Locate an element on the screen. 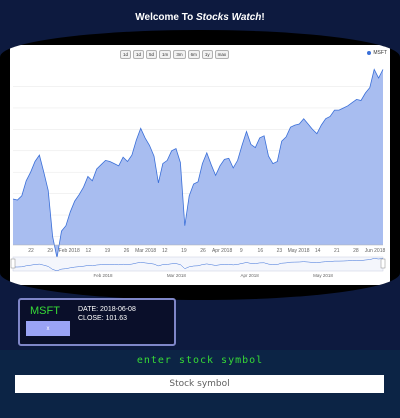 The height and width of the screenshot is (418, 400). welcome-text: Welcome To is located at coordinates (164, 17).